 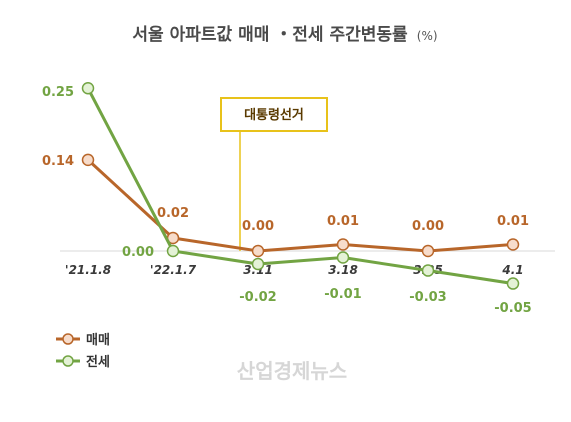 What do you see at coordinates (427, 297) in the screenshot?
I see `data-label: -0.03` at bounding box center [427, 297].